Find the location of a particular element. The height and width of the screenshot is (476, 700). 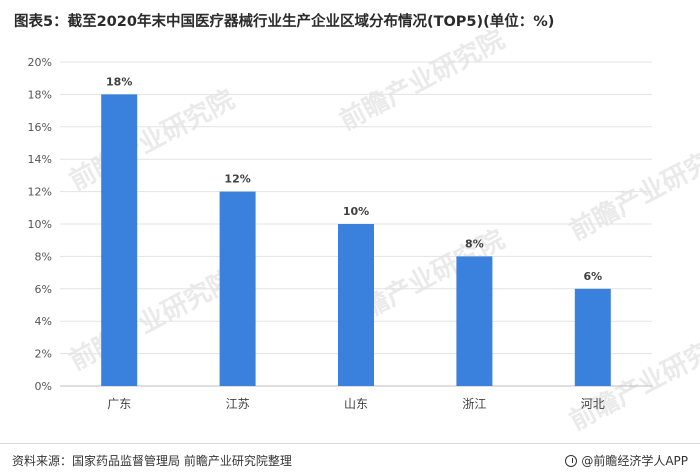

y-tick-label: 4% is located at coordinates (43, 321).